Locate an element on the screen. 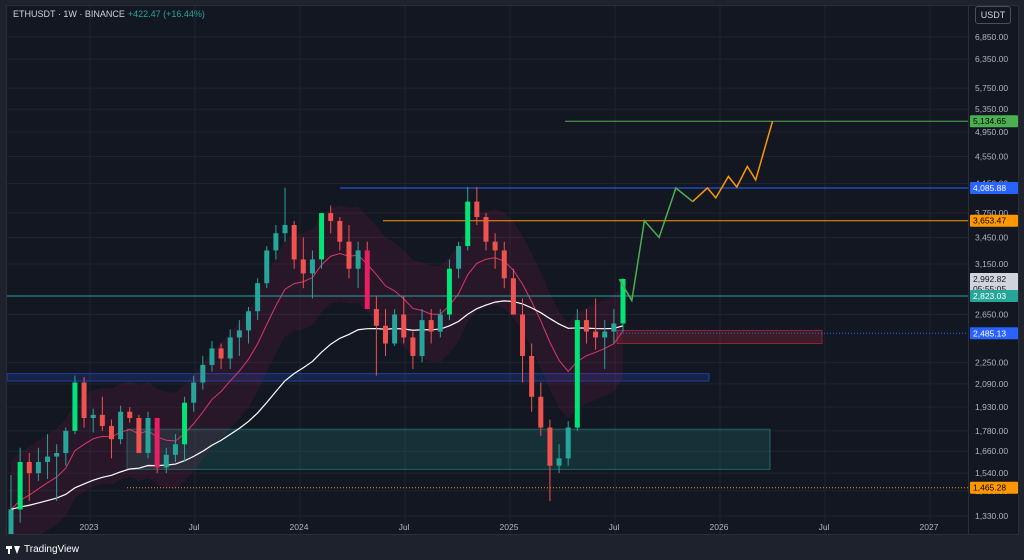 This screenshot has height=560, width=1024. price-tick-label: 2,650.00 is located at coordinates (991, 315).